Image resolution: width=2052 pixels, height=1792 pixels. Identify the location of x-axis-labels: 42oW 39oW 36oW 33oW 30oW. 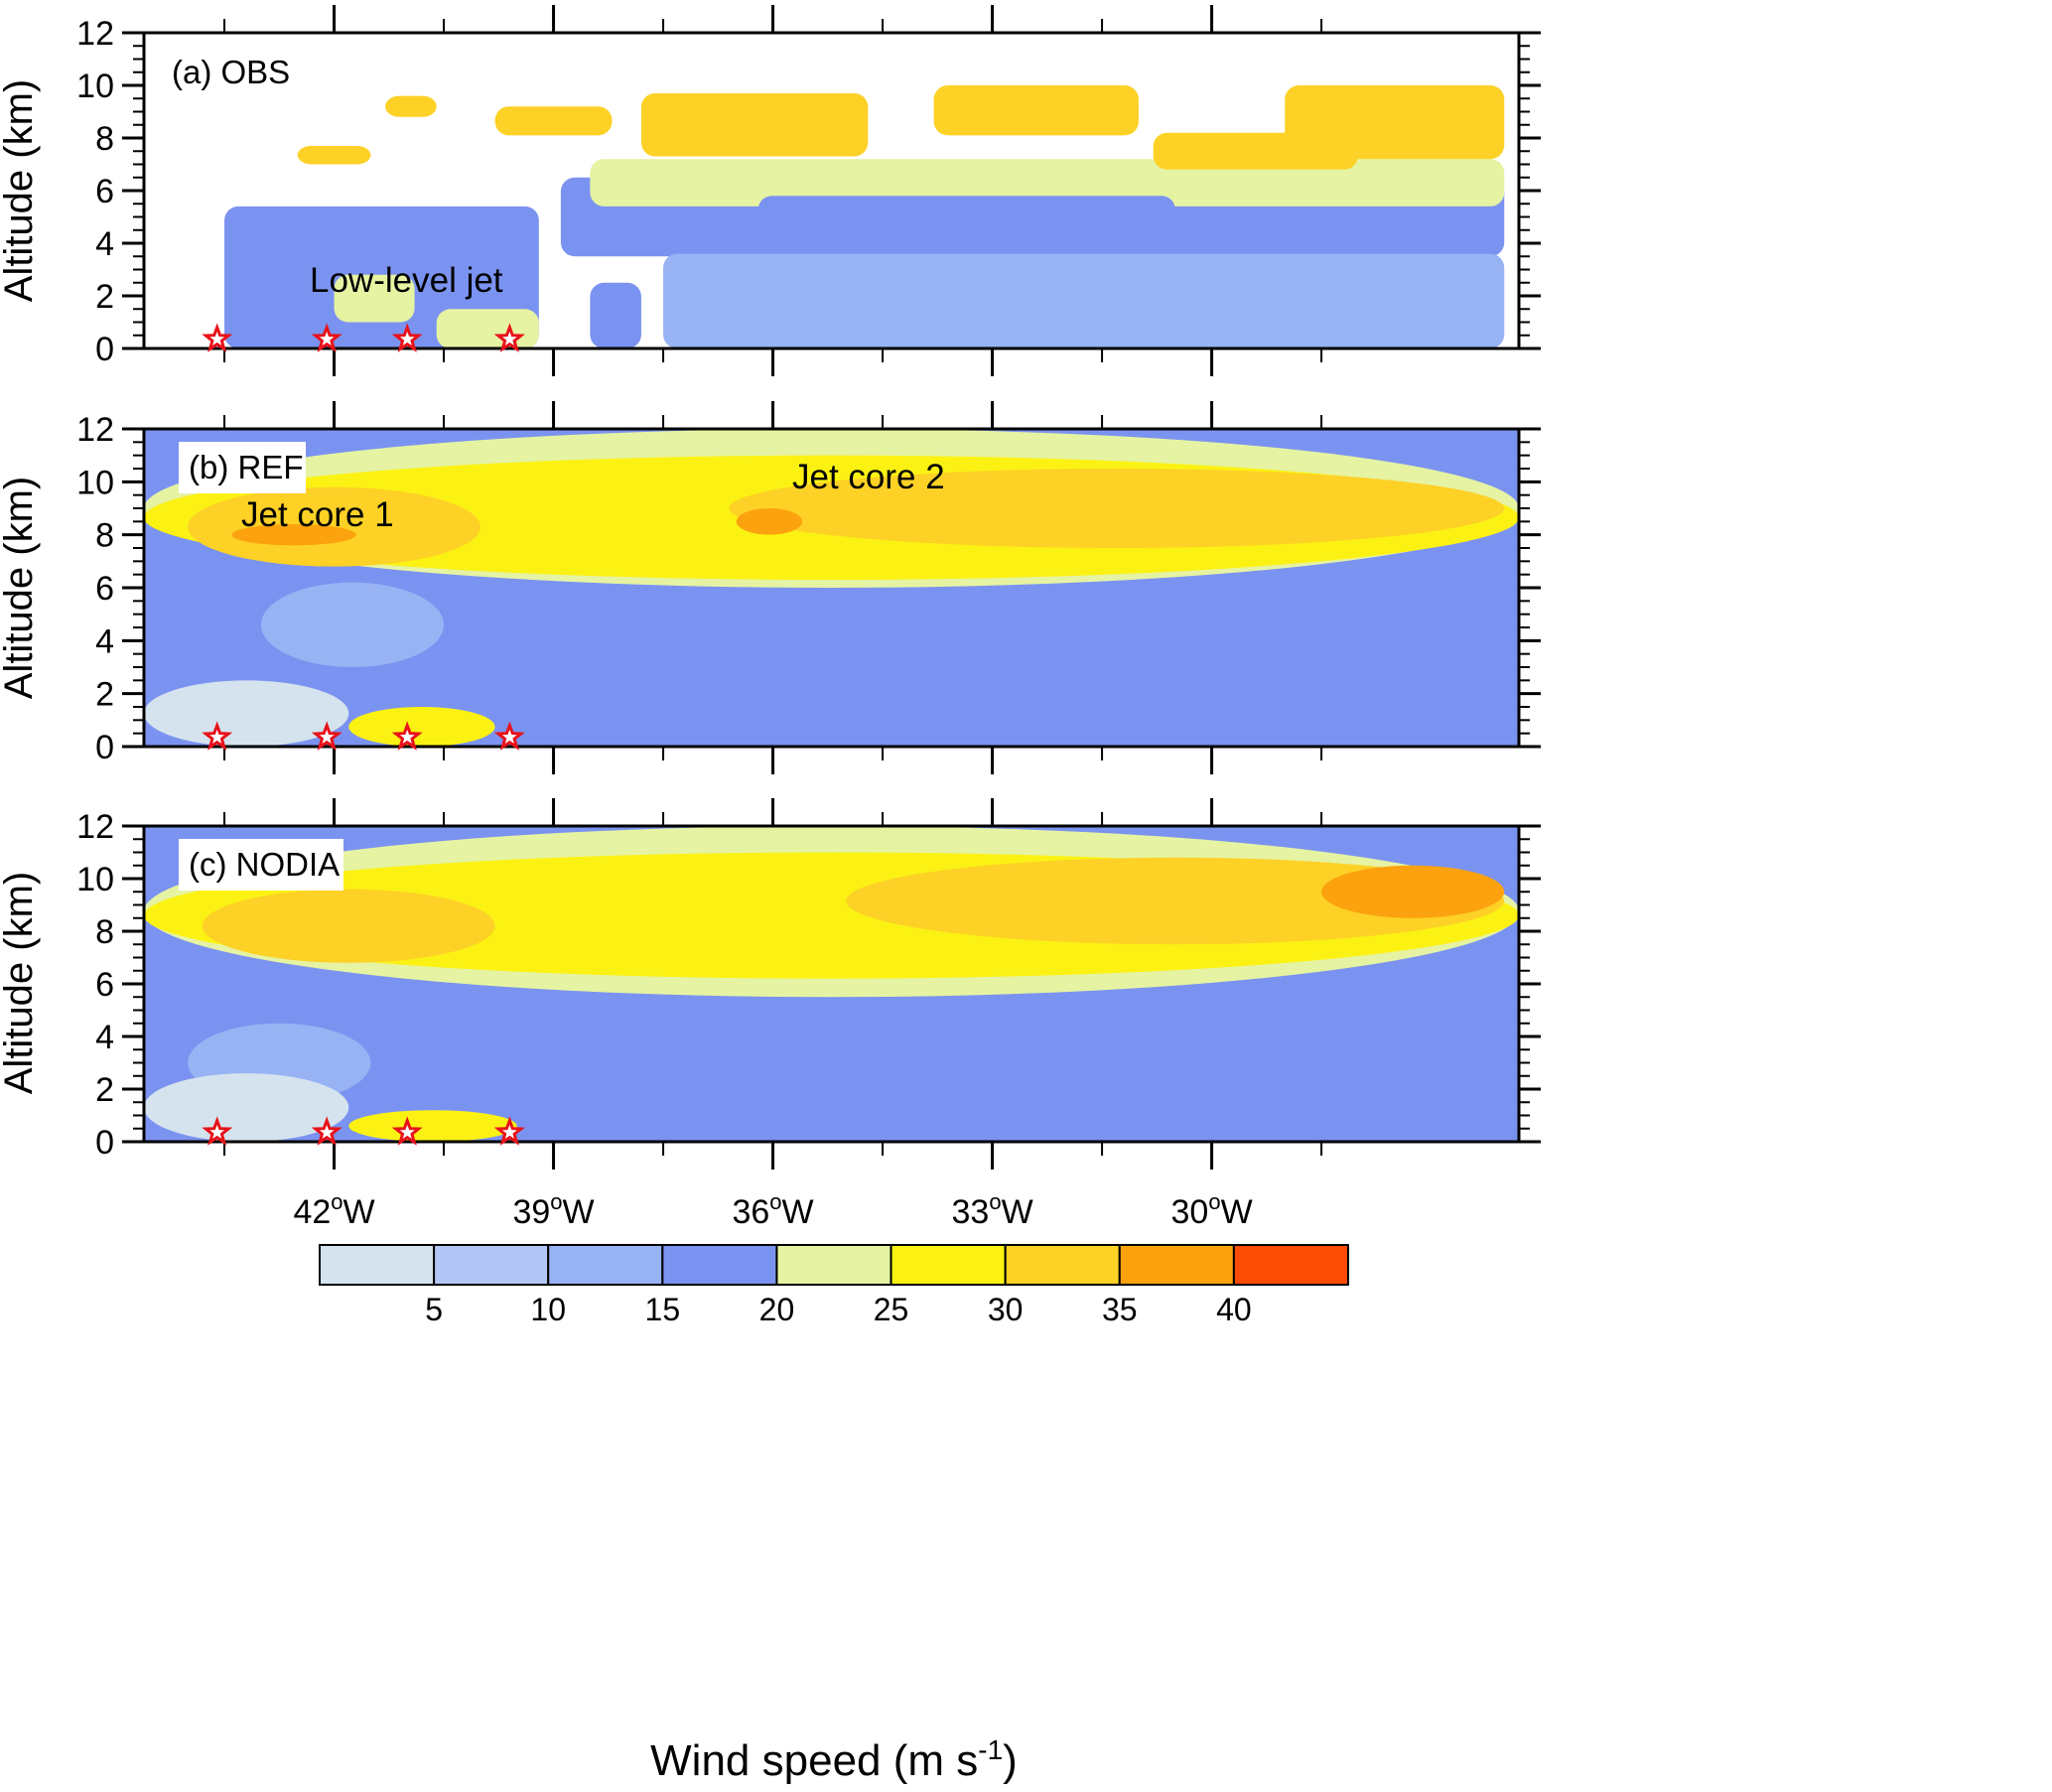
(772, 1210).